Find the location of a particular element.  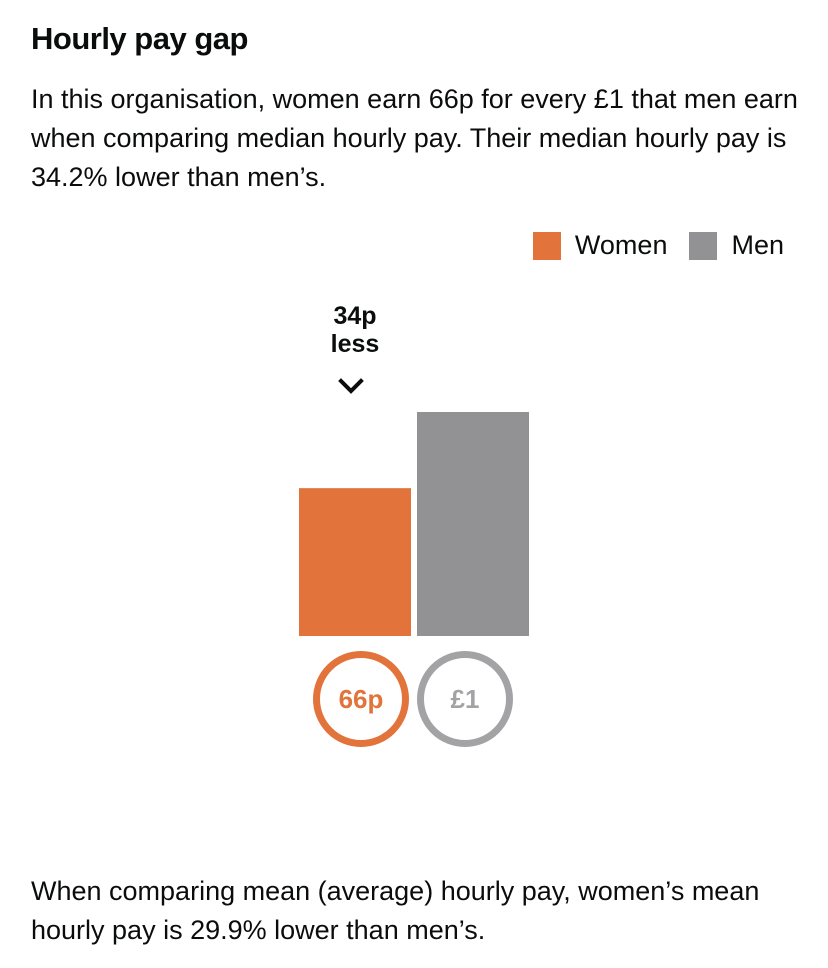

chart-title: Hourly pay gap is located at coordinates (139, 38).